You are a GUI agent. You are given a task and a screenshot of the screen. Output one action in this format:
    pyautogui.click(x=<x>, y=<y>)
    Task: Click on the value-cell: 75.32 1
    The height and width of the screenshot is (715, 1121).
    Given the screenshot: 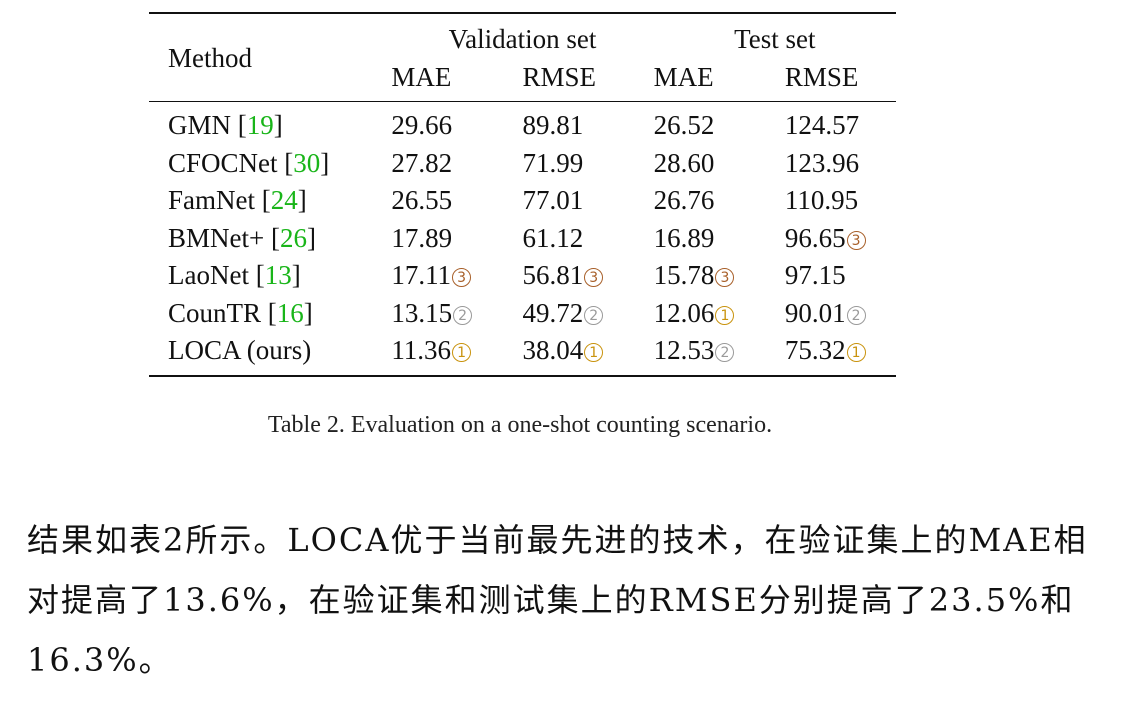 What is the action you would take?
    pyautogui.click(x=840, y=351)
    